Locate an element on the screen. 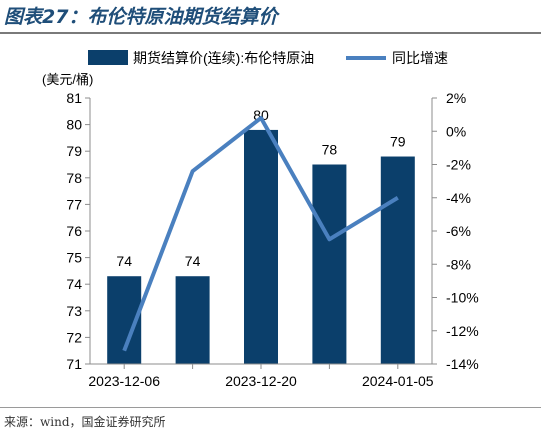 This screenshot has width=541, height=438. right-tick-label: -8% is located at coordinates (458, 264).